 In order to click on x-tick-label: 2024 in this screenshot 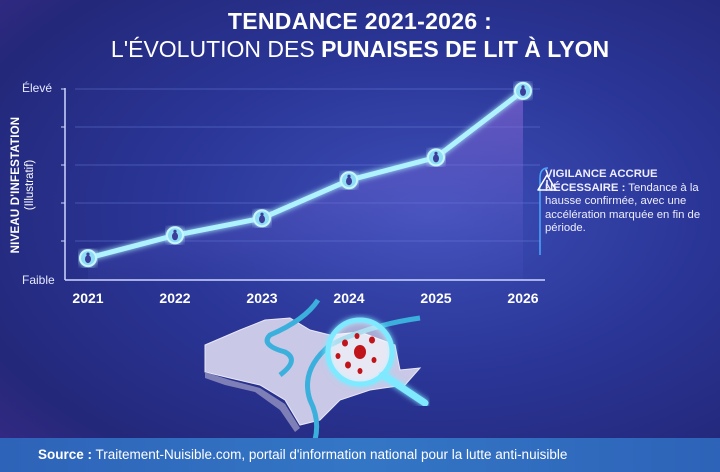, I will do `click(349, 298)`.